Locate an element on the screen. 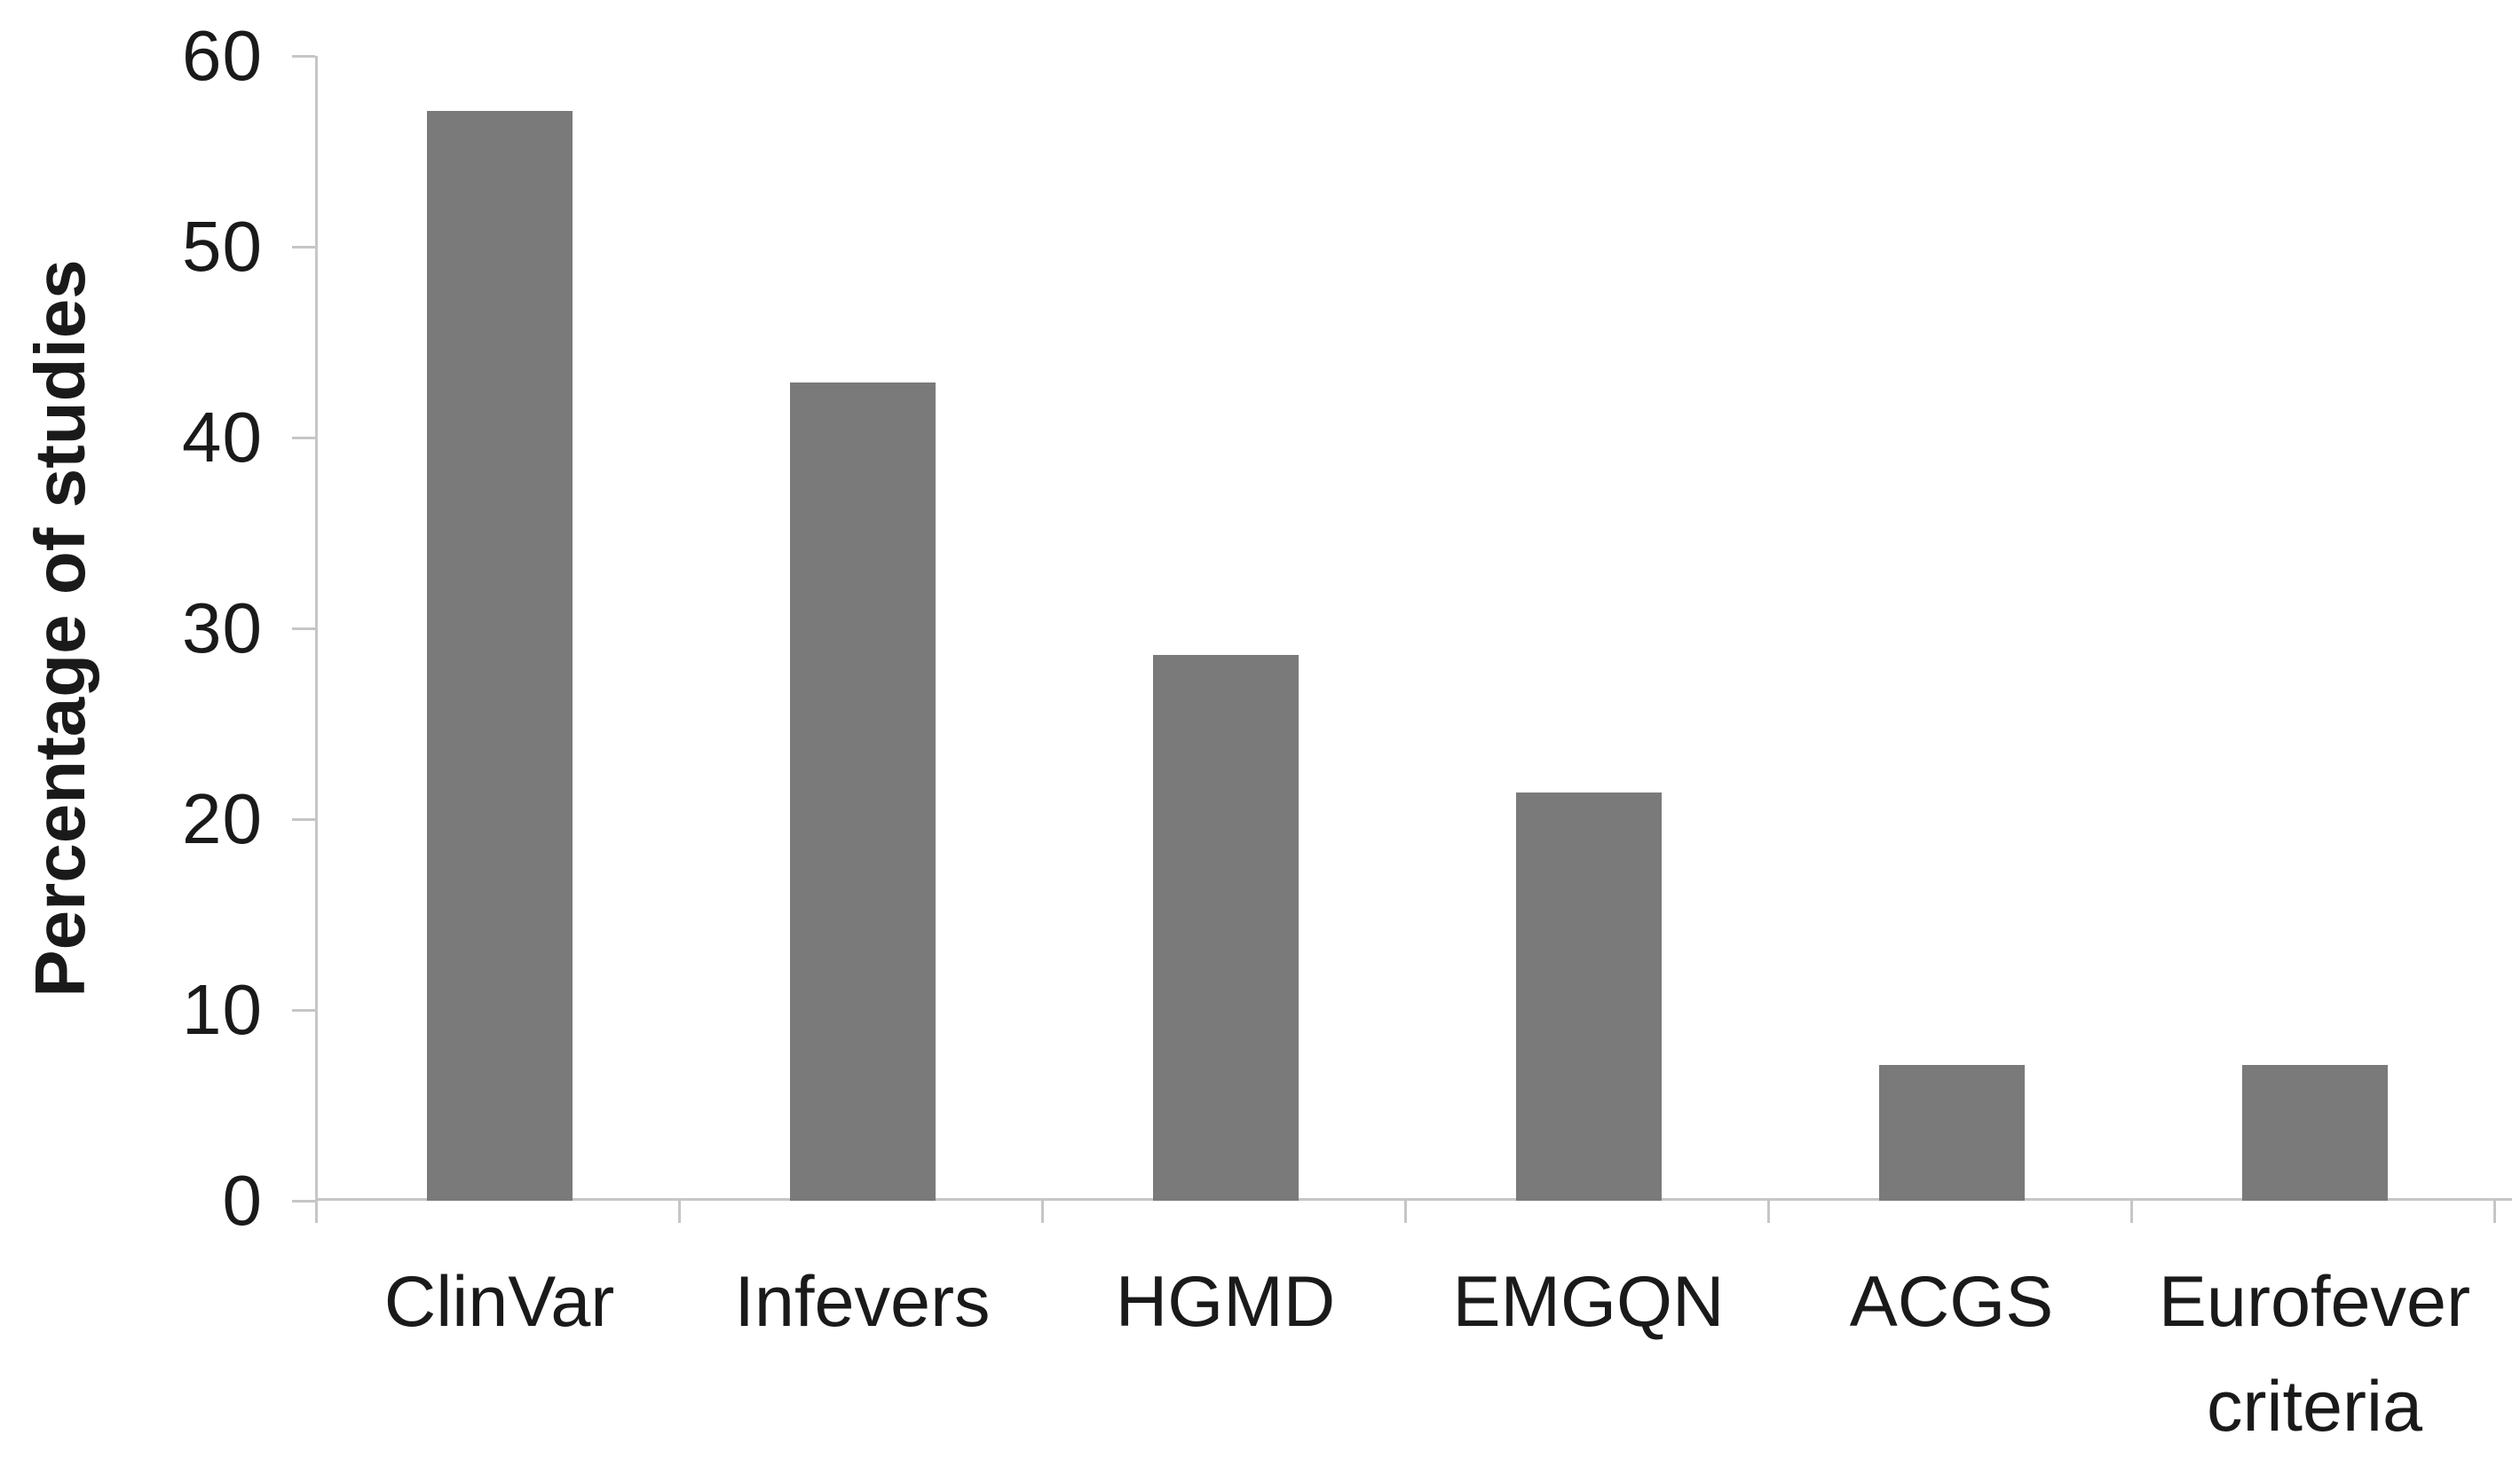  x-category-label-clinvar: ClinVar is located at coordinates (499, 1302).